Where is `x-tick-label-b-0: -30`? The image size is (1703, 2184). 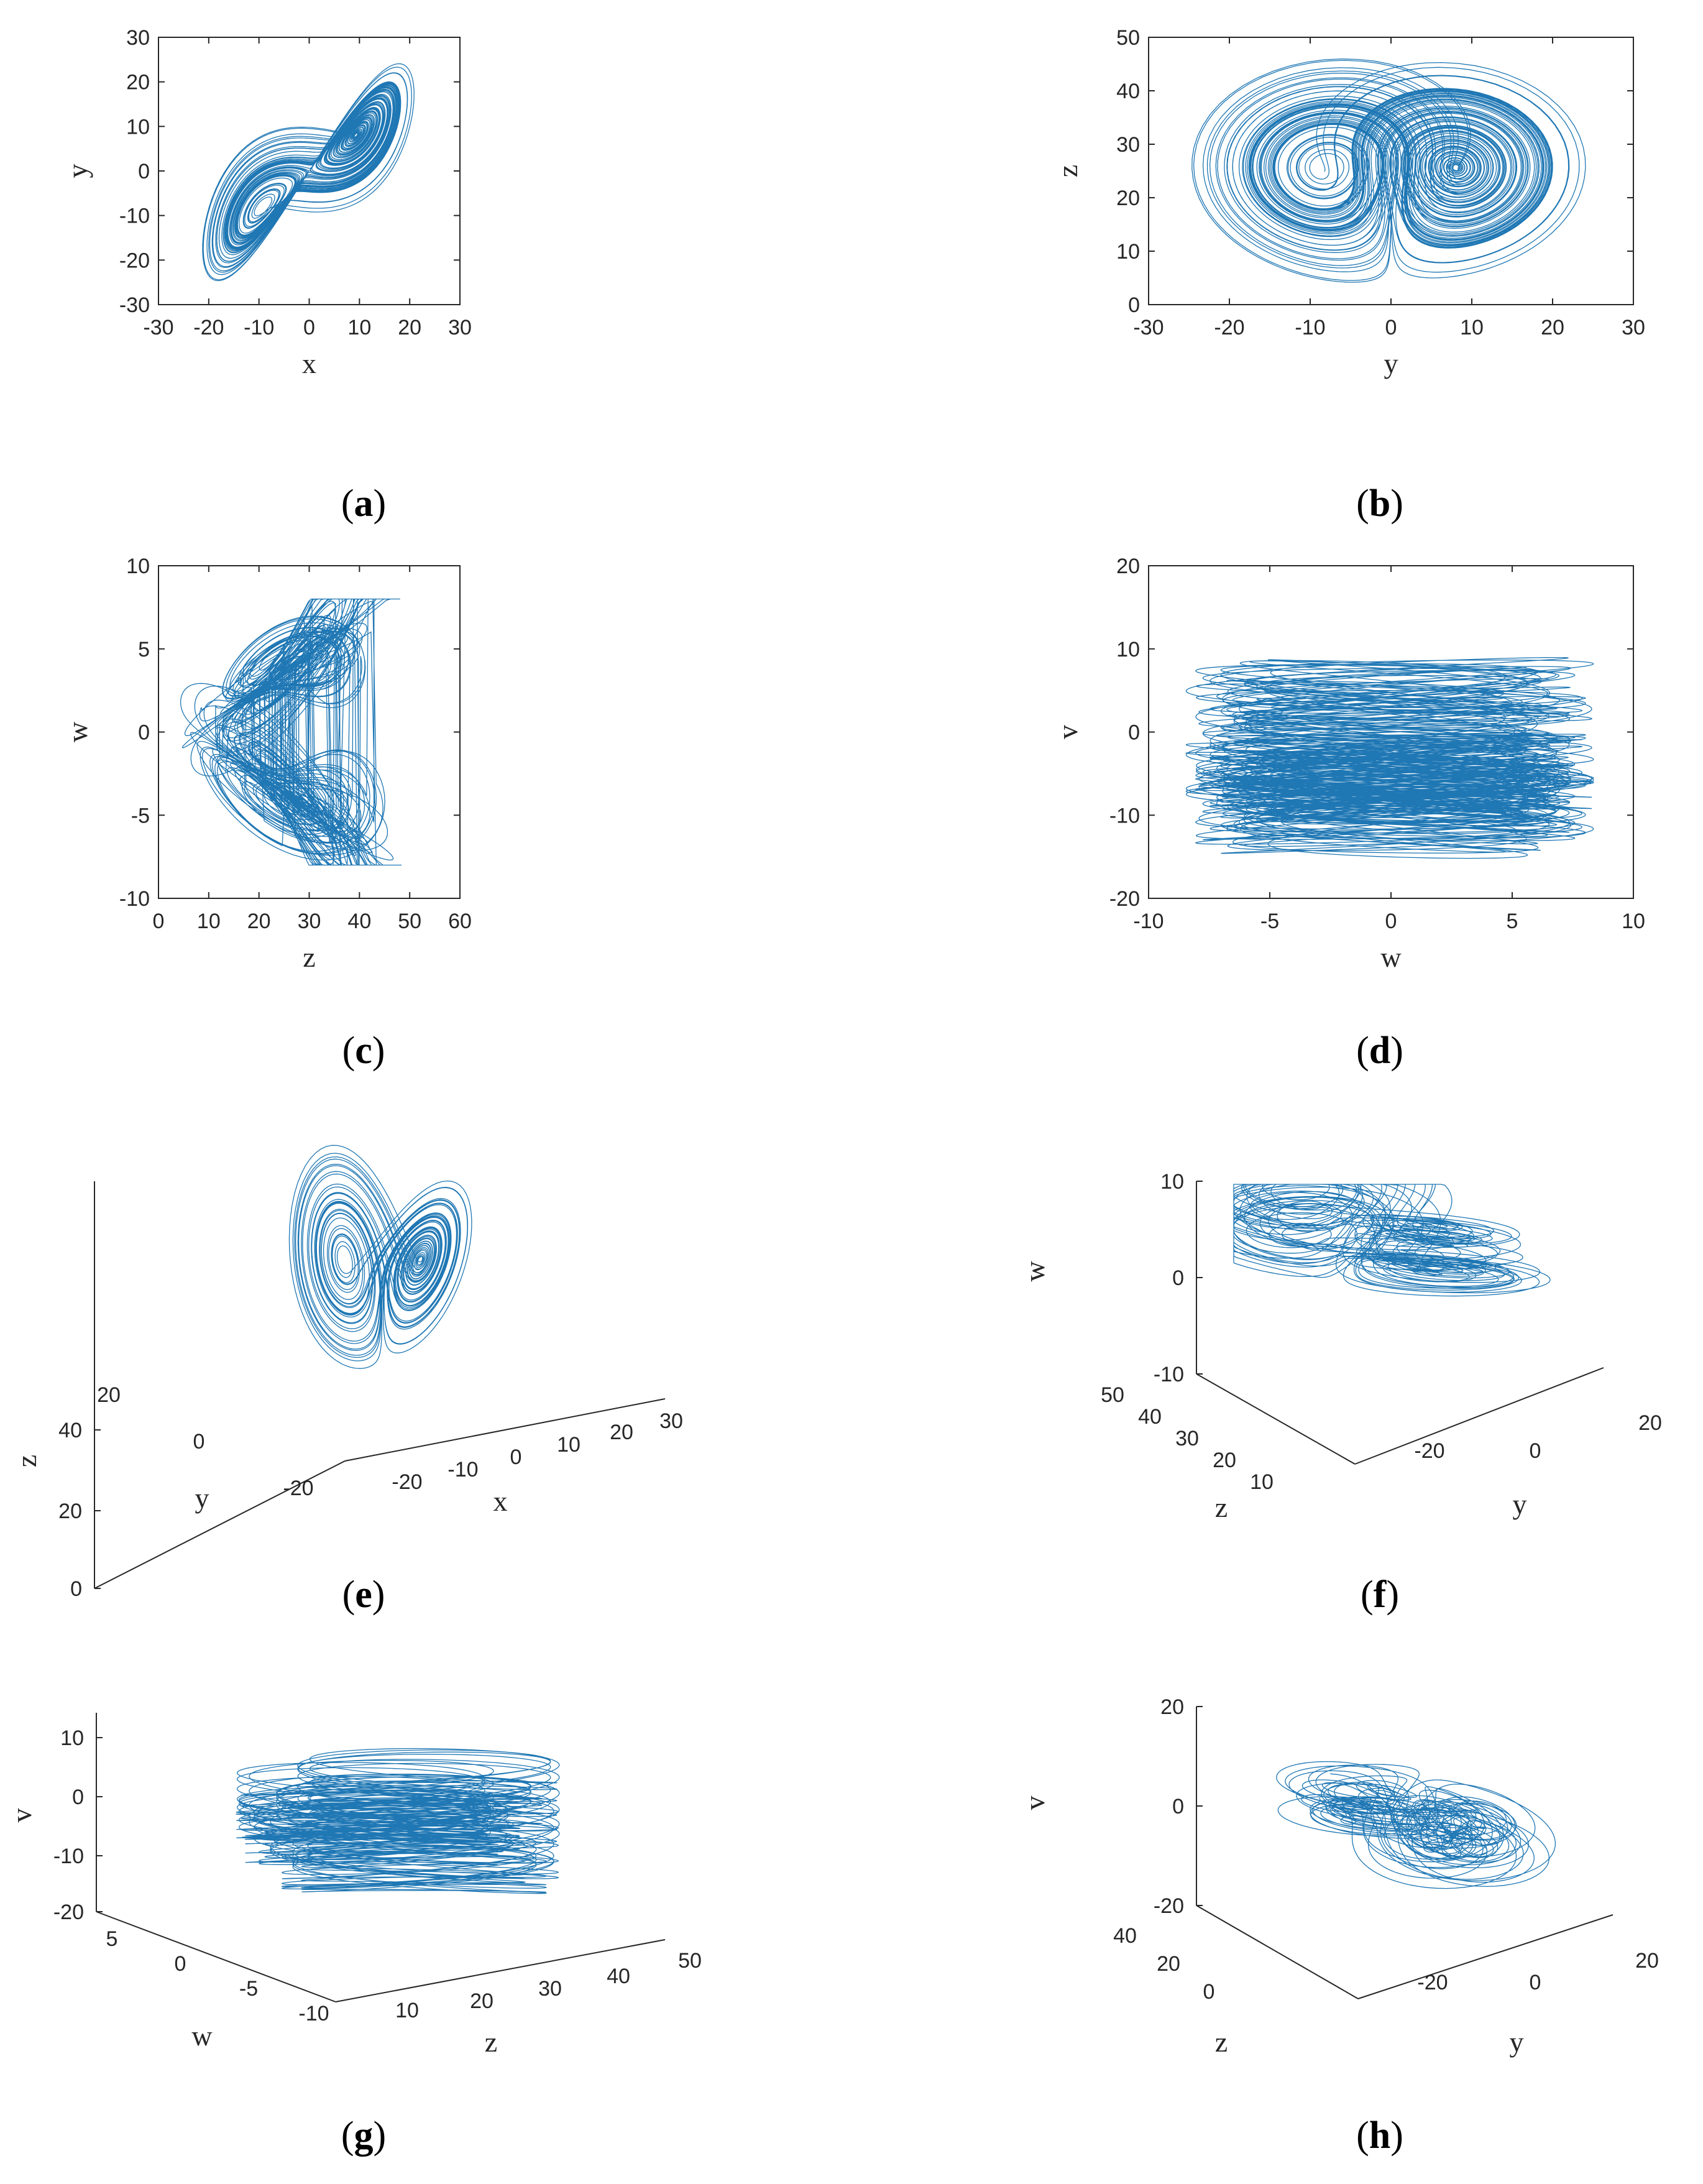
x-tick-label-b-0: -30 is located at coordinates (1148, 327).